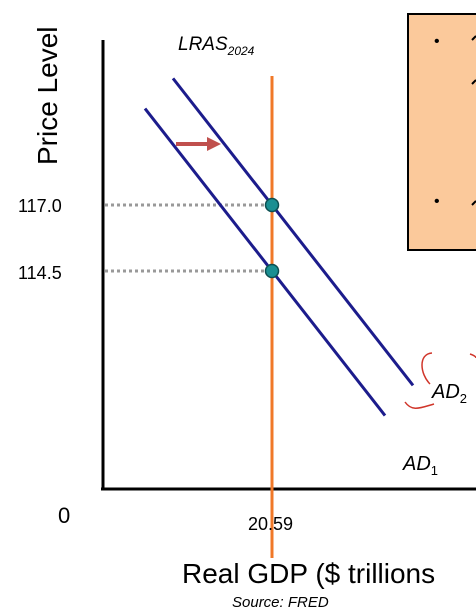 This screenshot has height=614, width=476. Describe the element at coordinates (40, 273) in the screenshot. I see `y-tick-label-114-5: 114.5` at that location.